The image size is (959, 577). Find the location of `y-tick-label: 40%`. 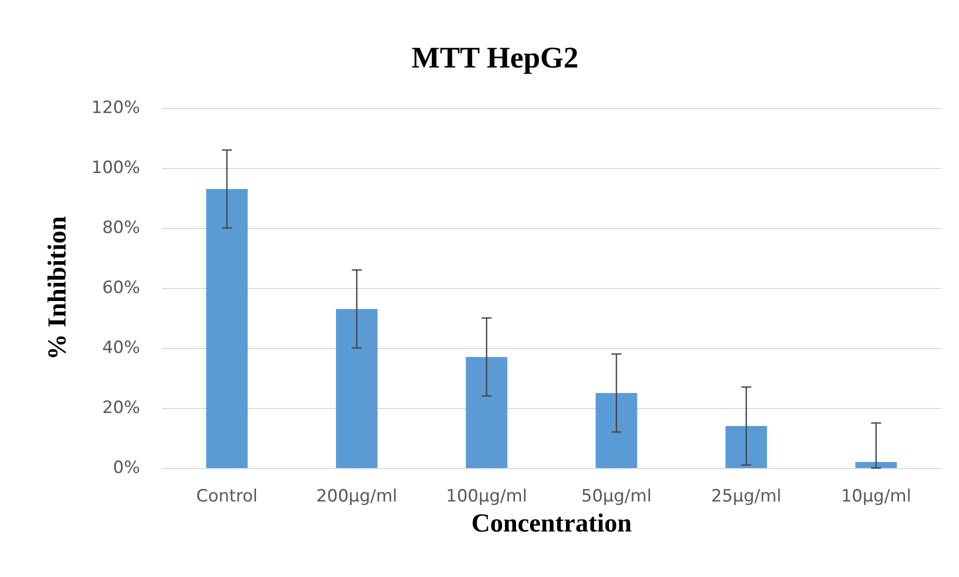

y-tick-label: 40% is located at coordinates (121, 348).